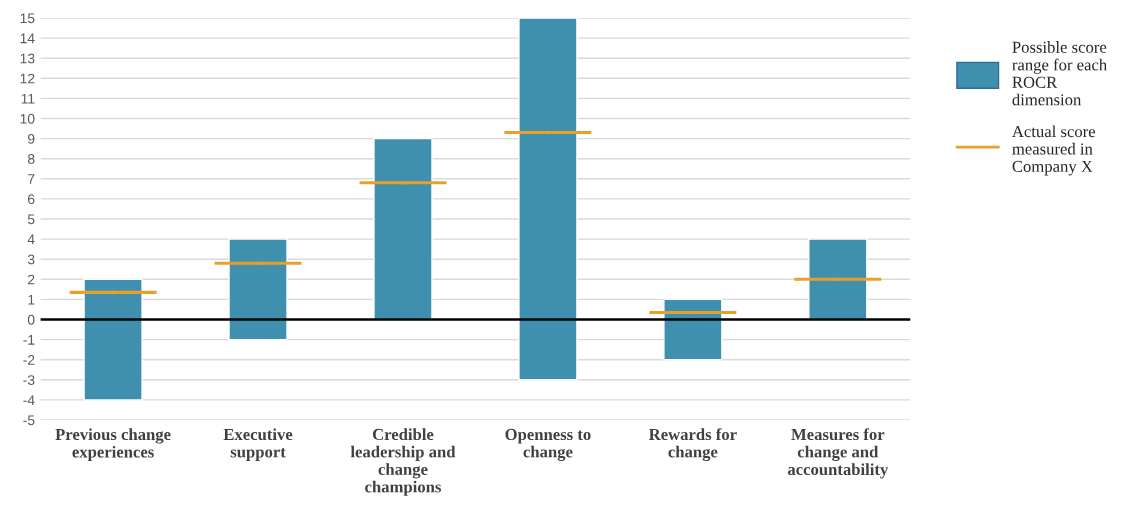  Describe the element at coordinates (29, 420) in the screenshot. I see `y-tick-label: -5` at that location.